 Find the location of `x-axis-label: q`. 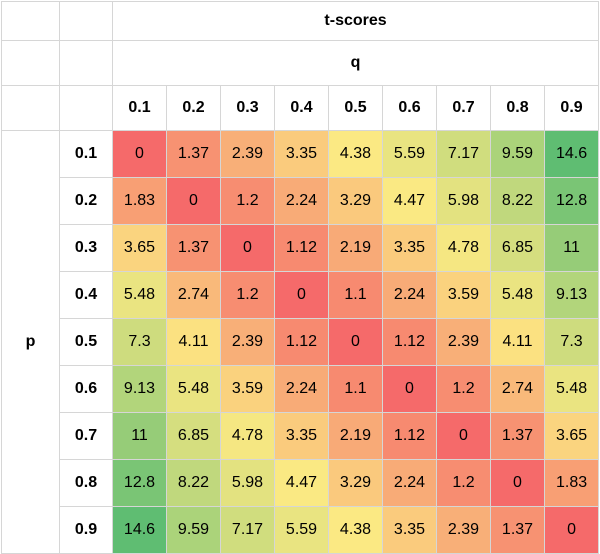

x-axis-label: q is located at coordinates (355, 63).